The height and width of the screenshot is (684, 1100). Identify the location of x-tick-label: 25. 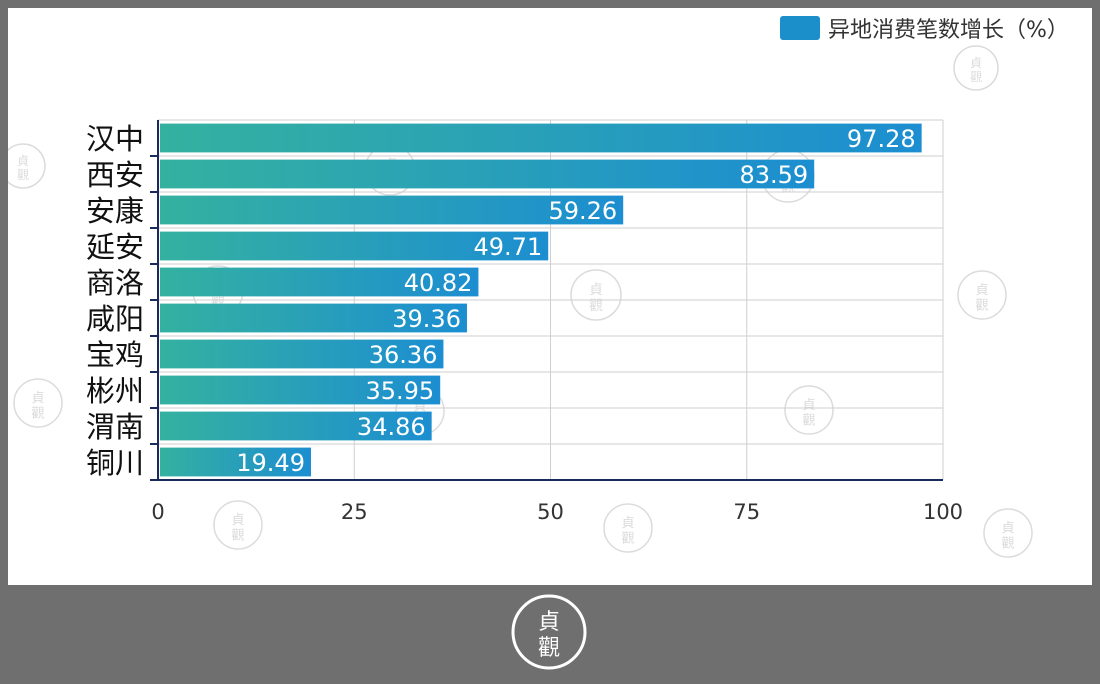
(354, 512).